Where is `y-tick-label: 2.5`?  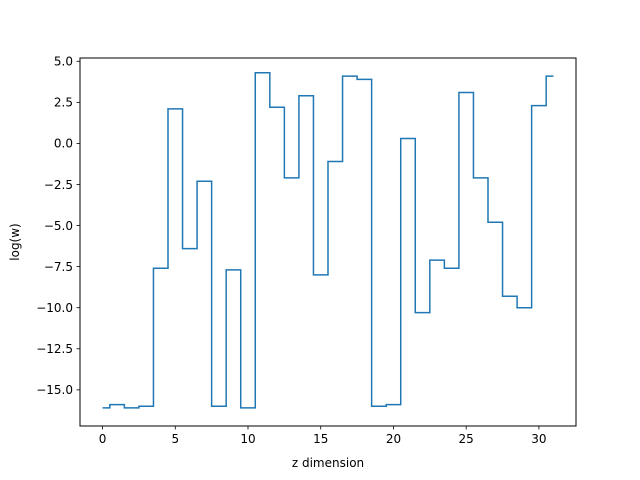
y-tick-label: 2.5 is located at coordinates (63, 103).